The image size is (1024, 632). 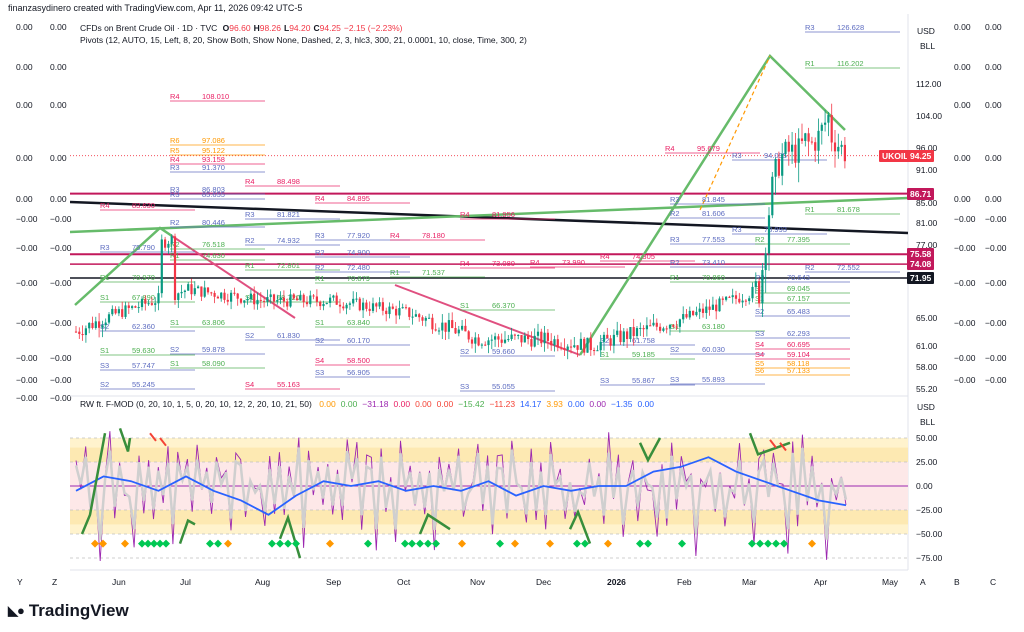 What do you see at coordinates (464, 351) in the screenshot?
I see `pivot-label: S2` at bounding box center [464, 351].